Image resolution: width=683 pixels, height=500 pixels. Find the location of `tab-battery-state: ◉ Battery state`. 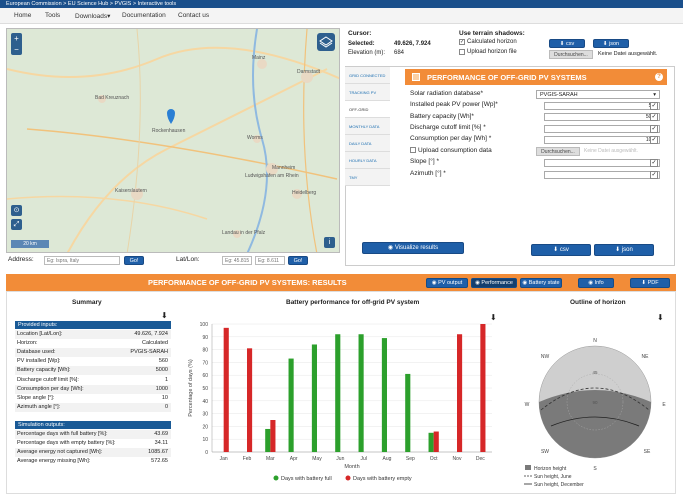

tab-battery-state: ◉ Battery state is located at coordinates (541, 283).